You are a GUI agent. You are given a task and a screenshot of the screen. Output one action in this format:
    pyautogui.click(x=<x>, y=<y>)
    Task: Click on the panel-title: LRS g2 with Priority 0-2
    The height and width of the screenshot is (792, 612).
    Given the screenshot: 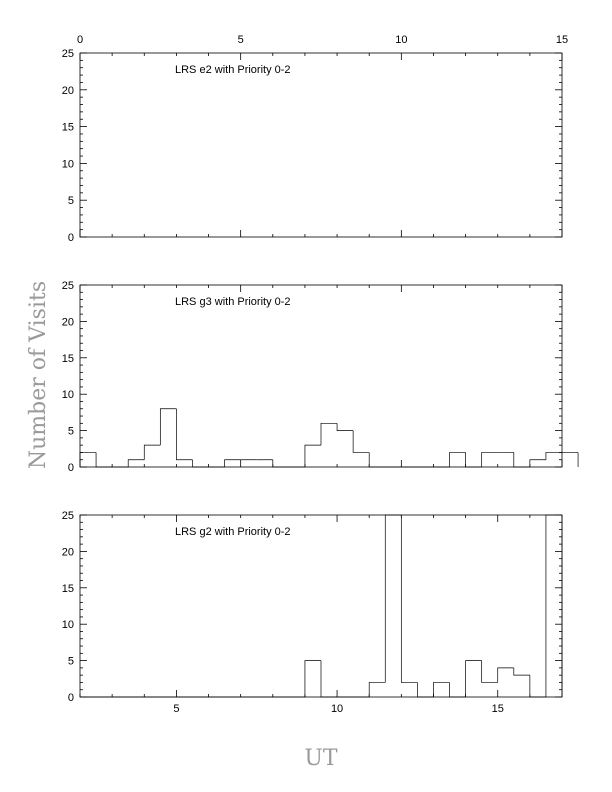 What is the action you would take?
    pyautogui.click(x=233, y=532)
    